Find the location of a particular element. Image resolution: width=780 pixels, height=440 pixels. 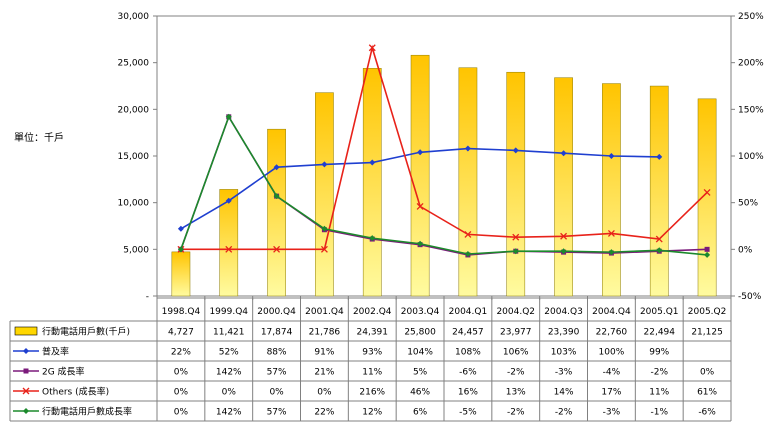

left-tick-label: 20,000 is located at coordinates (134, 110).